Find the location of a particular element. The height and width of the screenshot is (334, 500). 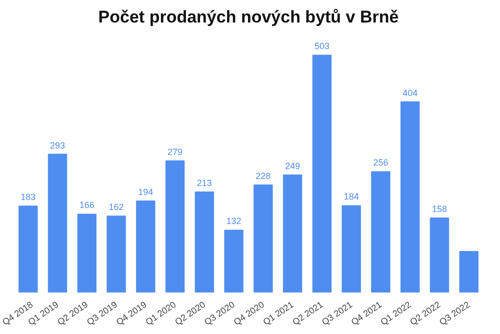

data-label: 183 is located at coordinates (28, 197).